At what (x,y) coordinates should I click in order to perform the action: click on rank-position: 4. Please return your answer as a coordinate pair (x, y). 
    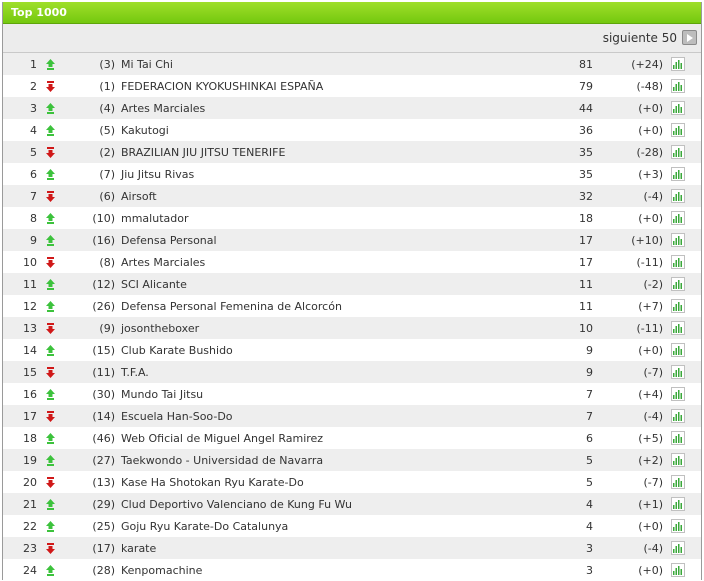
    Looking at the image, I should click on (33, 130).